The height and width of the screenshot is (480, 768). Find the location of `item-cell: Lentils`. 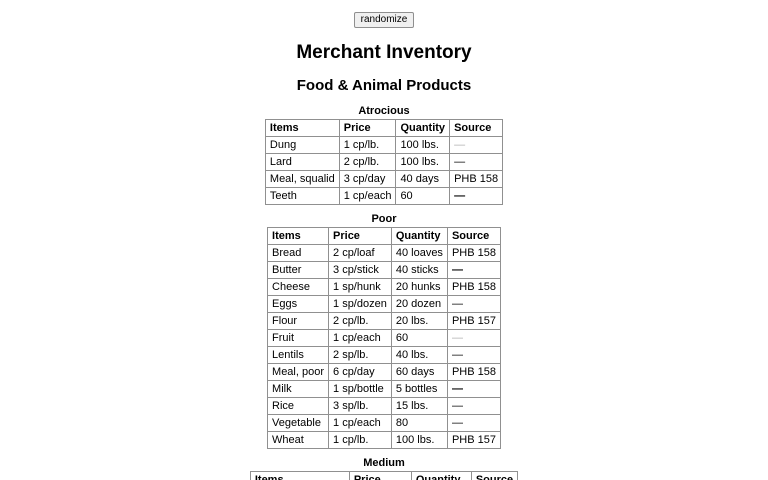

item-cell: Lentils is located at coordinates (298, 355).